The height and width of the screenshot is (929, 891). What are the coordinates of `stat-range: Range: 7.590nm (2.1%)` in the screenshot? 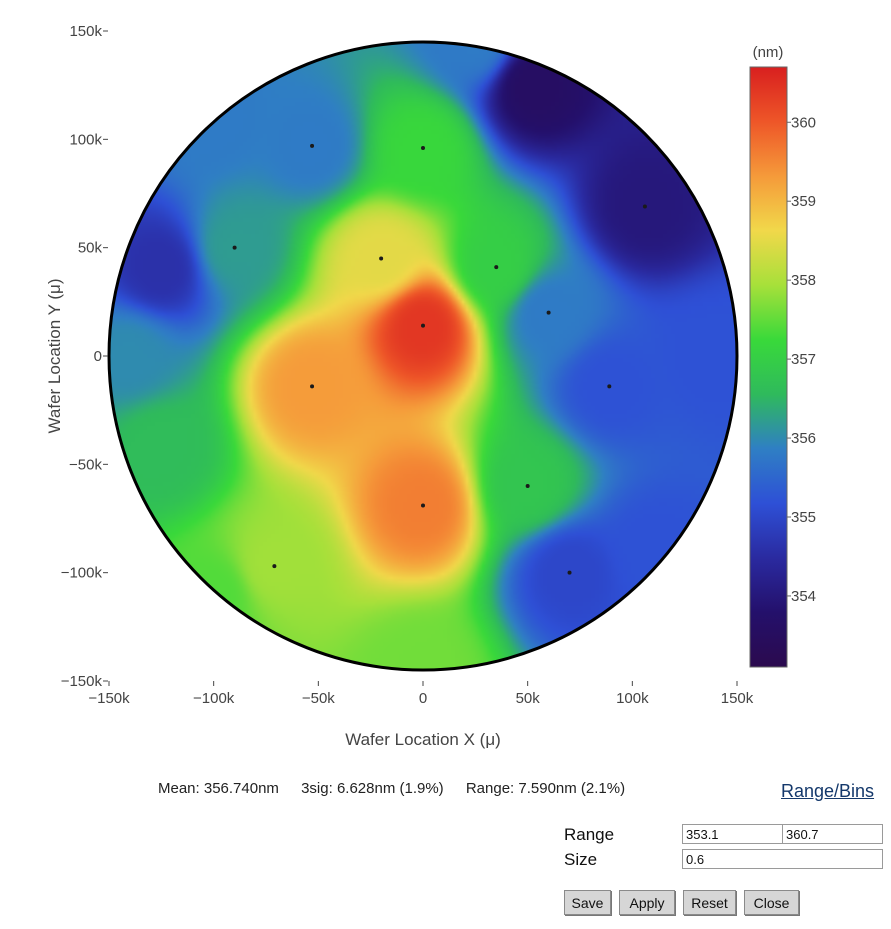 It's located at (545, 788).